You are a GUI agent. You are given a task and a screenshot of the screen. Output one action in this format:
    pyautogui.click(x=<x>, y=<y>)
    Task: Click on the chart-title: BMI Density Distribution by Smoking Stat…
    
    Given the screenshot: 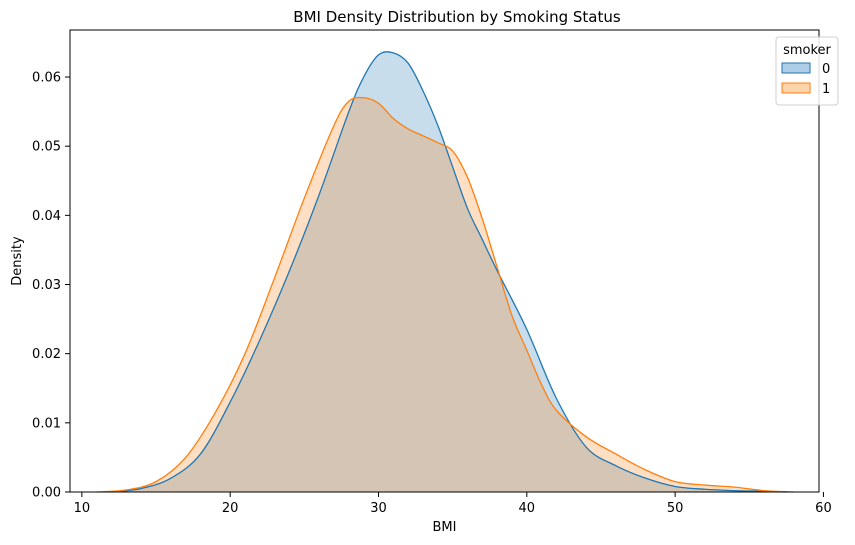 What is the action you would take?
    pyautogui.click(x=457, y=17)
    